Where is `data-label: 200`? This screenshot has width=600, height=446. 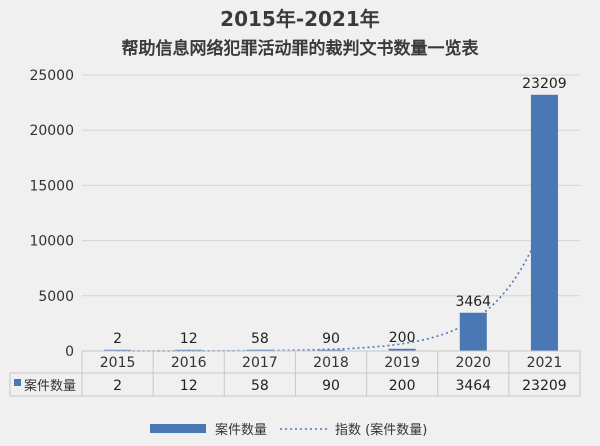 data-label: 200 is located at coordinates (402, 338).